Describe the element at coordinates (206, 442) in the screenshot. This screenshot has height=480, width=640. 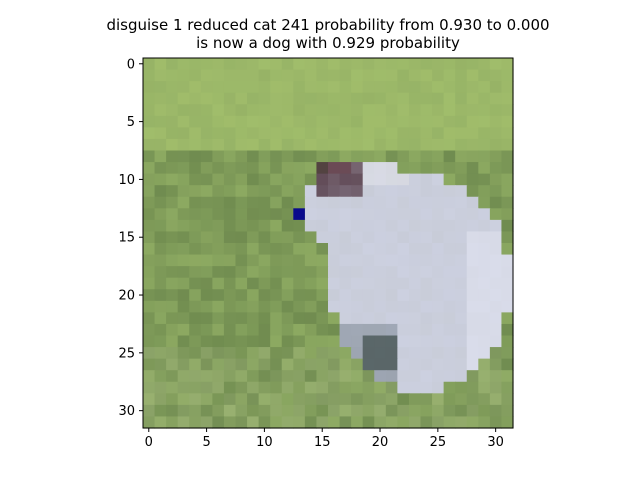
I see `x-tick-label: 5` at that location.